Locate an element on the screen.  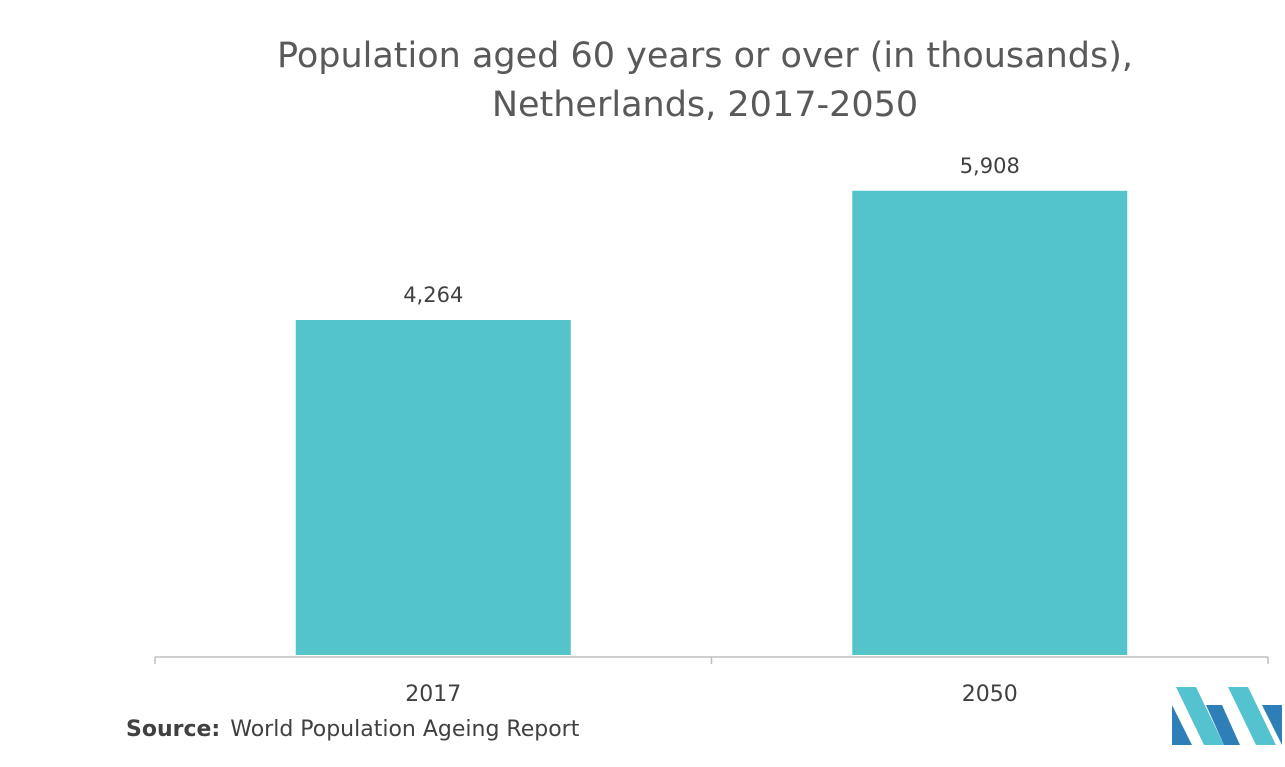
data-label-2017: 4,264 is located at coordinates (433, 295).